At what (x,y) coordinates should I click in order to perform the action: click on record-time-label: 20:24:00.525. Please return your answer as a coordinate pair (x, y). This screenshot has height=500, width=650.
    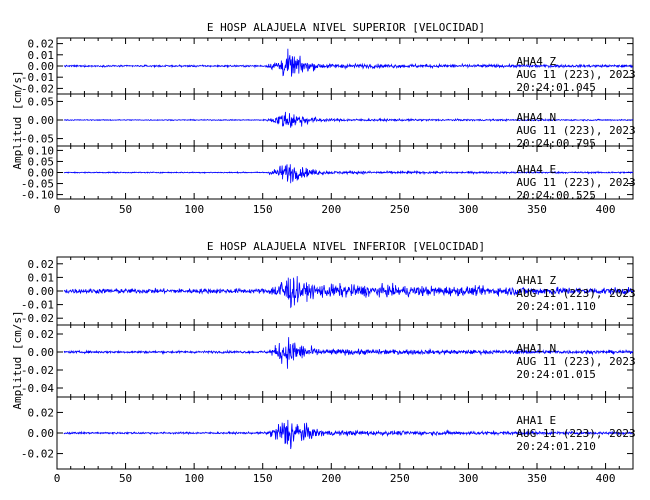
    Looking at the image, I should click on (555, 195).